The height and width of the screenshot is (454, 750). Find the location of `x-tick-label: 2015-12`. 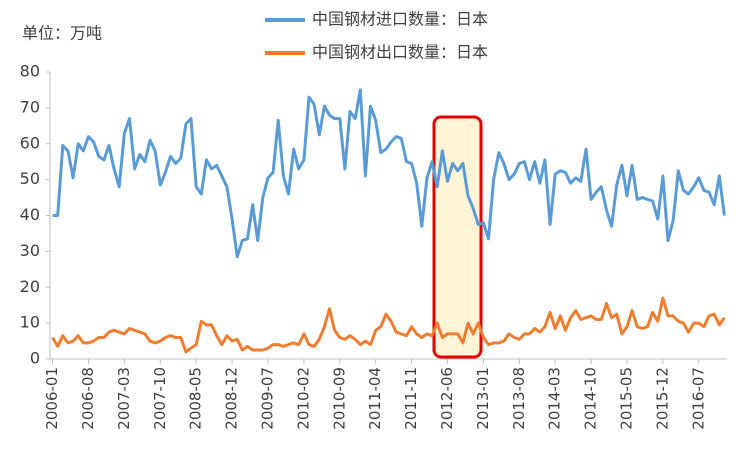

x-tick-label: 2015-12 is located at coordinates (662, 398).